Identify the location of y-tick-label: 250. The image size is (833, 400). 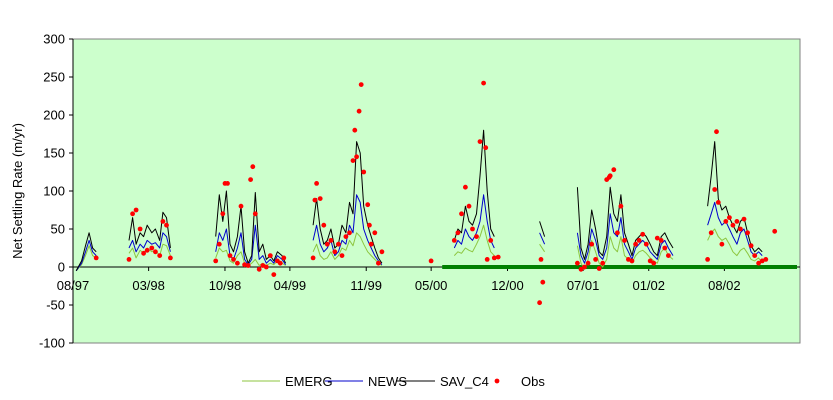
(54, 77).